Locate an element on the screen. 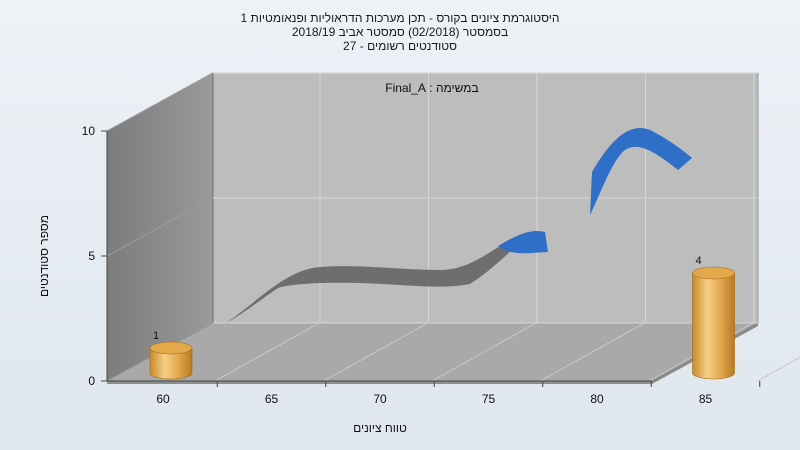 This screenshot has height=450, width=800. bar: 4 is located at coordinates (713, 317).